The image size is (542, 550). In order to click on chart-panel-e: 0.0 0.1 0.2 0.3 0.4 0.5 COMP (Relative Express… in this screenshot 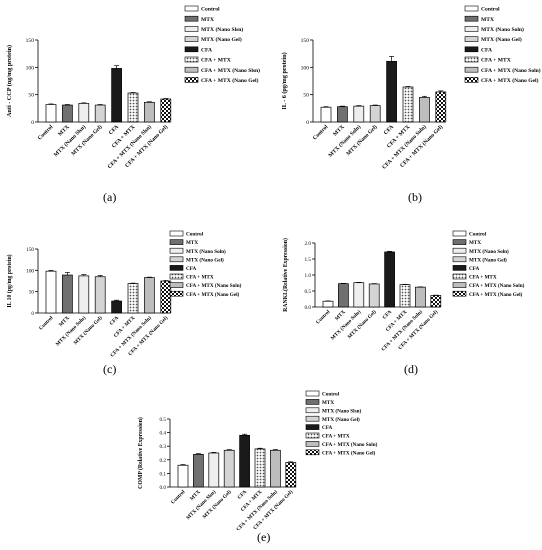, I will do `click(280, 459)`.